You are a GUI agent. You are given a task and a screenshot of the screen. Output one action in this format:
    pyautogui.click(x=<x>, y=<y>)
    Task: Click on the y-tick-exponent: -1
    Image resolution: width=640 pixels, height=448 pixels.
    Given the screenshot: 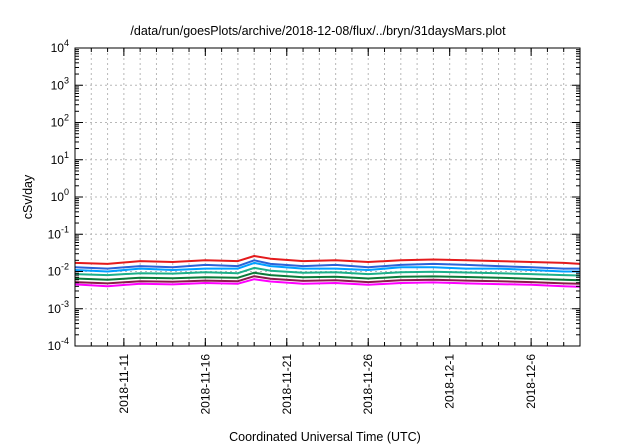 What is the action you would take?
    pyautogui.click(x=65, y=229)
    